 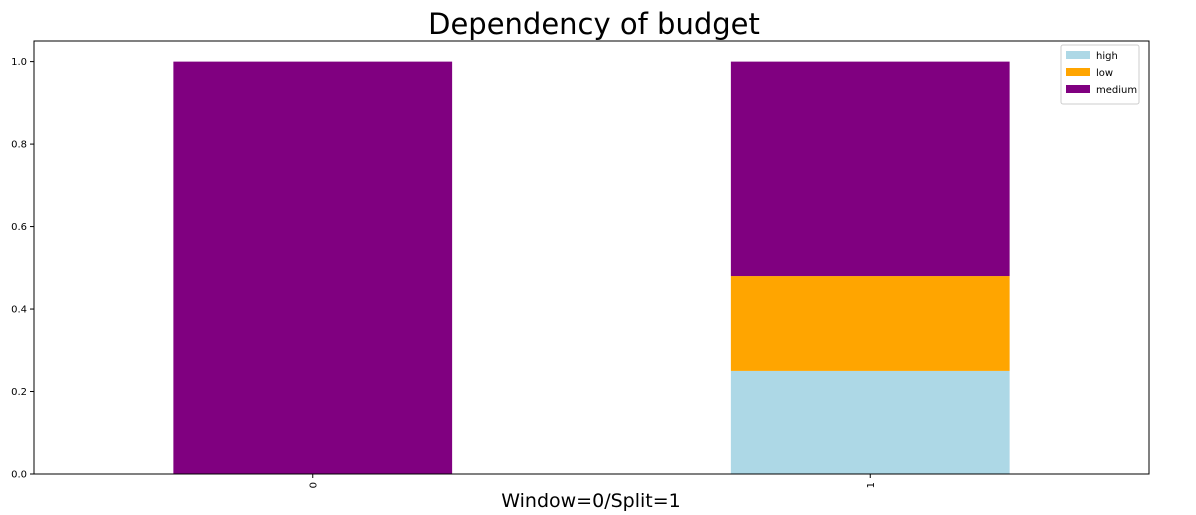 I want to click on y-tick-label-4: 0.8, so click(x=19, y=145).